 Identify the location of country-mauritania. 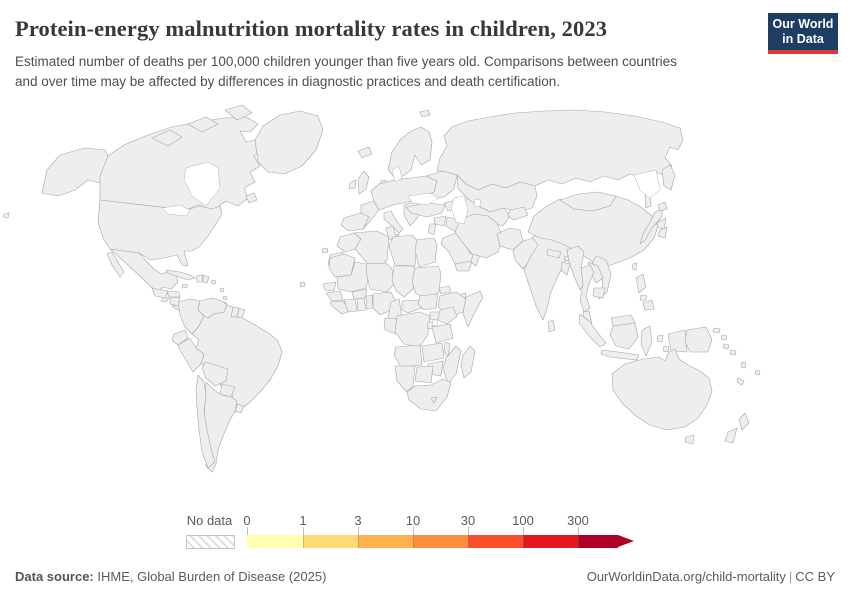
(342, 265).